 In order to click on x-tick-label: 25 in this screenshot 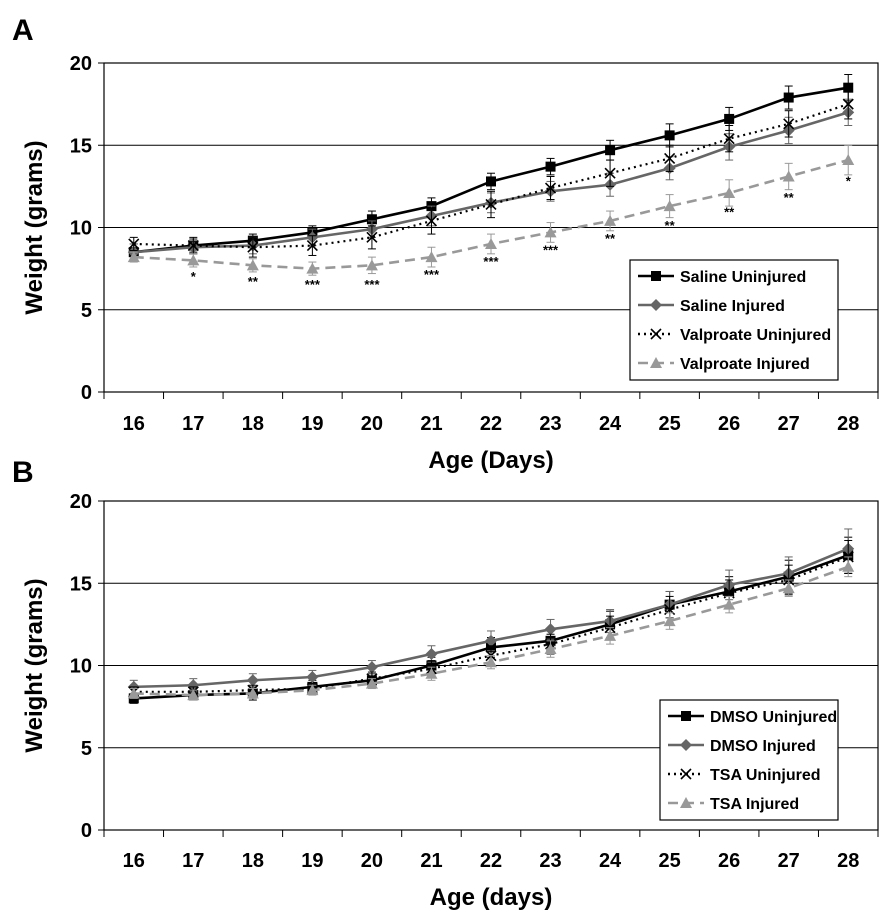, I will do `click(669, 861)`.